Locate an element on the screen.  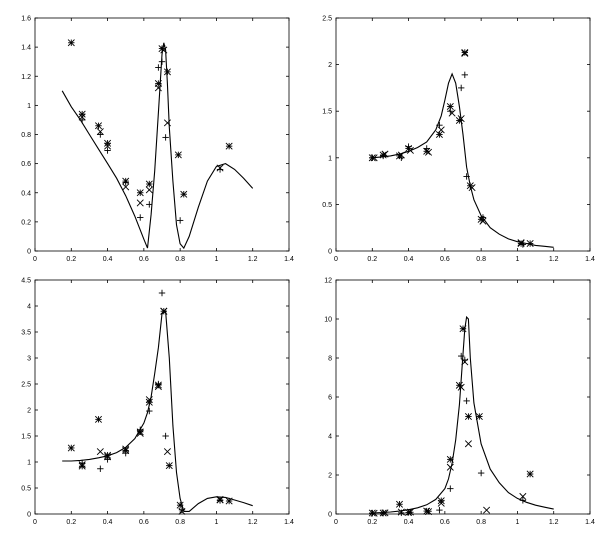
y-tick-label: 6 is located at coordinates (330, 398).